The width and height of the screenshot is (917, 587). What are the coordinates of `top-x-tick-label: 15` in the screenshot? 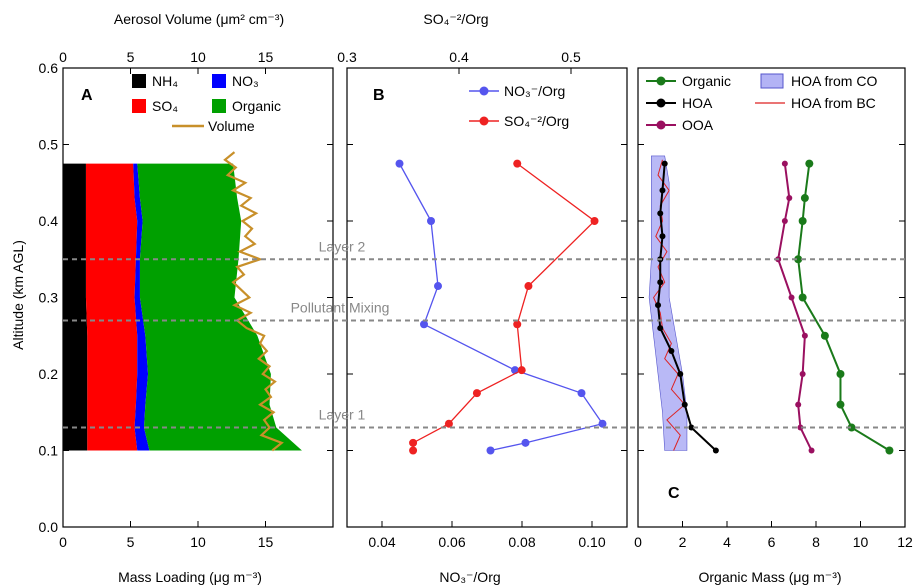 It's located at (266, 57).